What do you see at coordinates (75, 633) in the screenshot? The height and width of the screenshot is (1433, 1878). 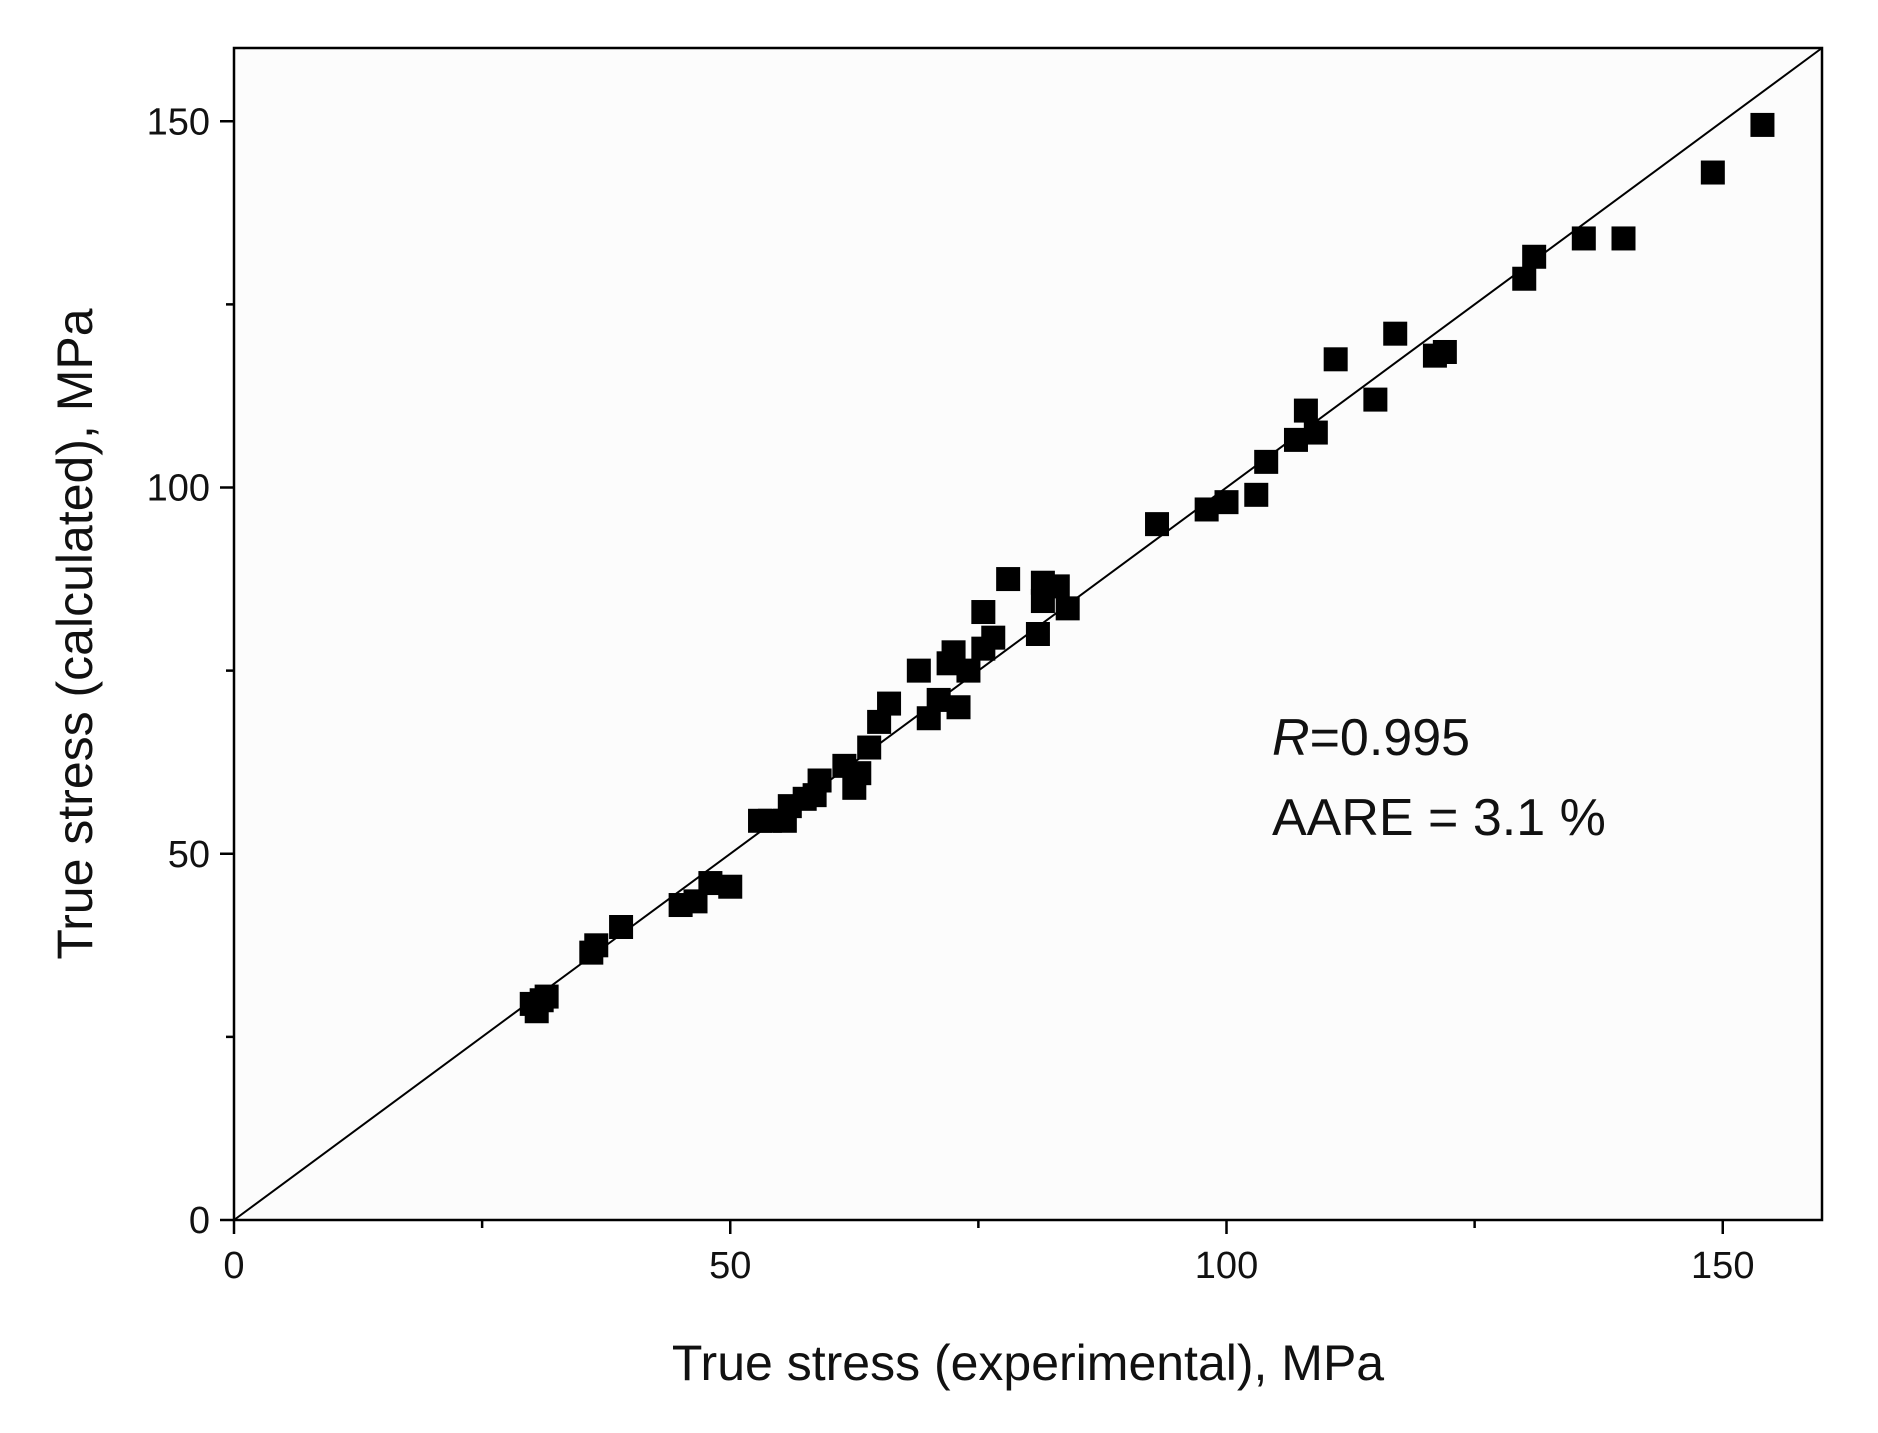 I see `y-axis-title: True stress (calculated), MPa` at bounding box center [75, 633].